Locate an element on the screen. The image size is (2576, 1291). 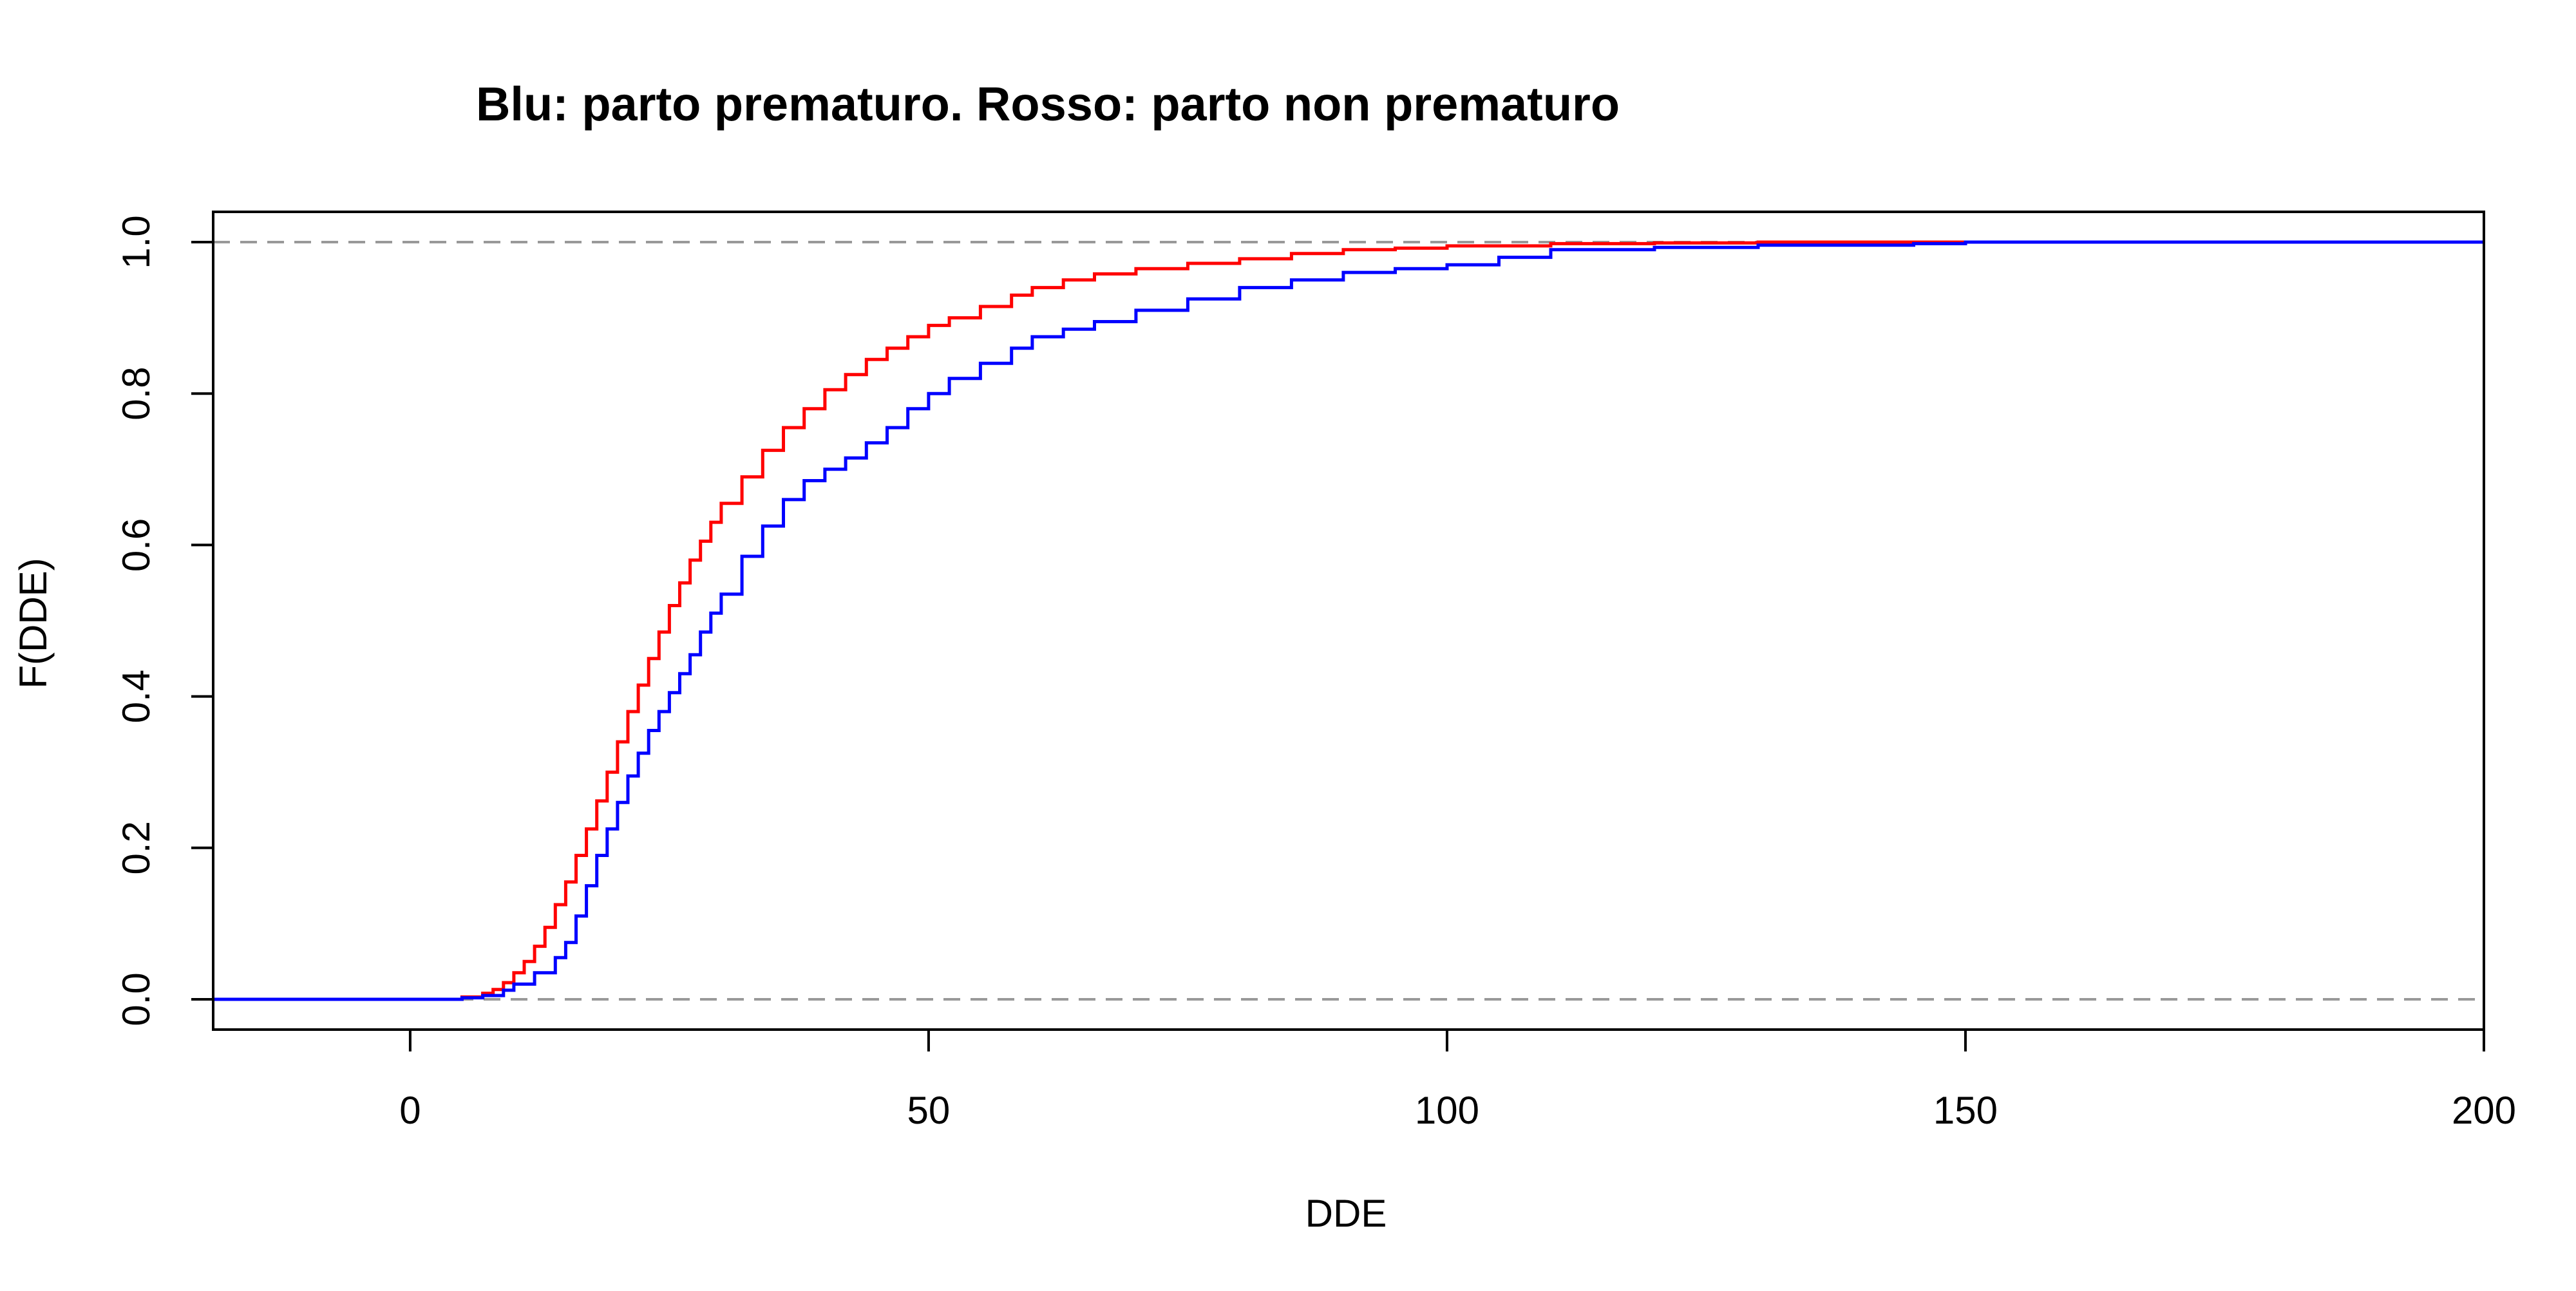
x-tick-label-2: 100 is located at coordinates (1447, 1110).